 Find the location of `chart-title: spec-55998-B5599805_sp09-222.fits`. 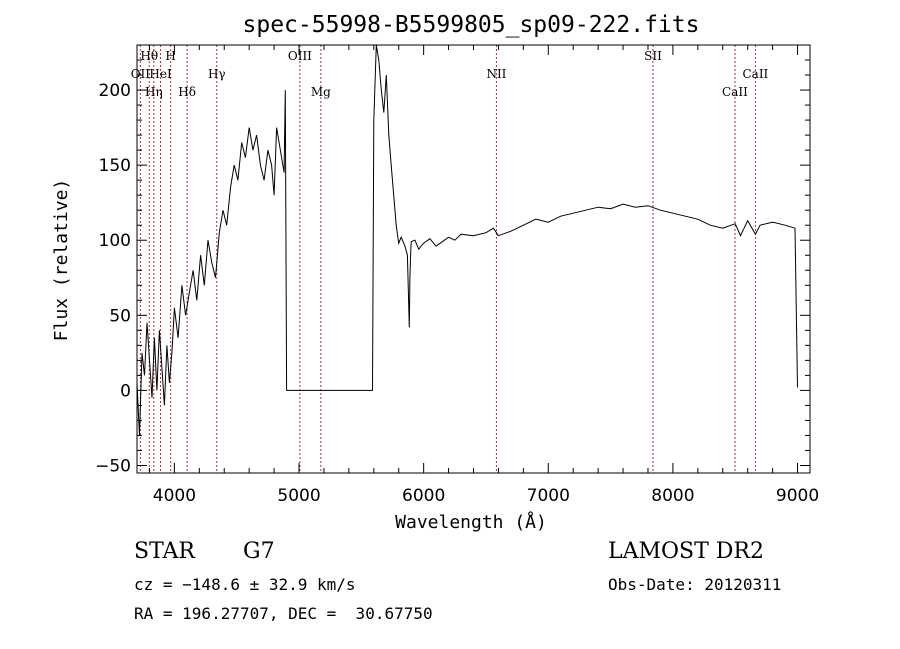

chart-title: spec-55998-B5599805_sp09-222.fits is located at coordinates (471, 25).